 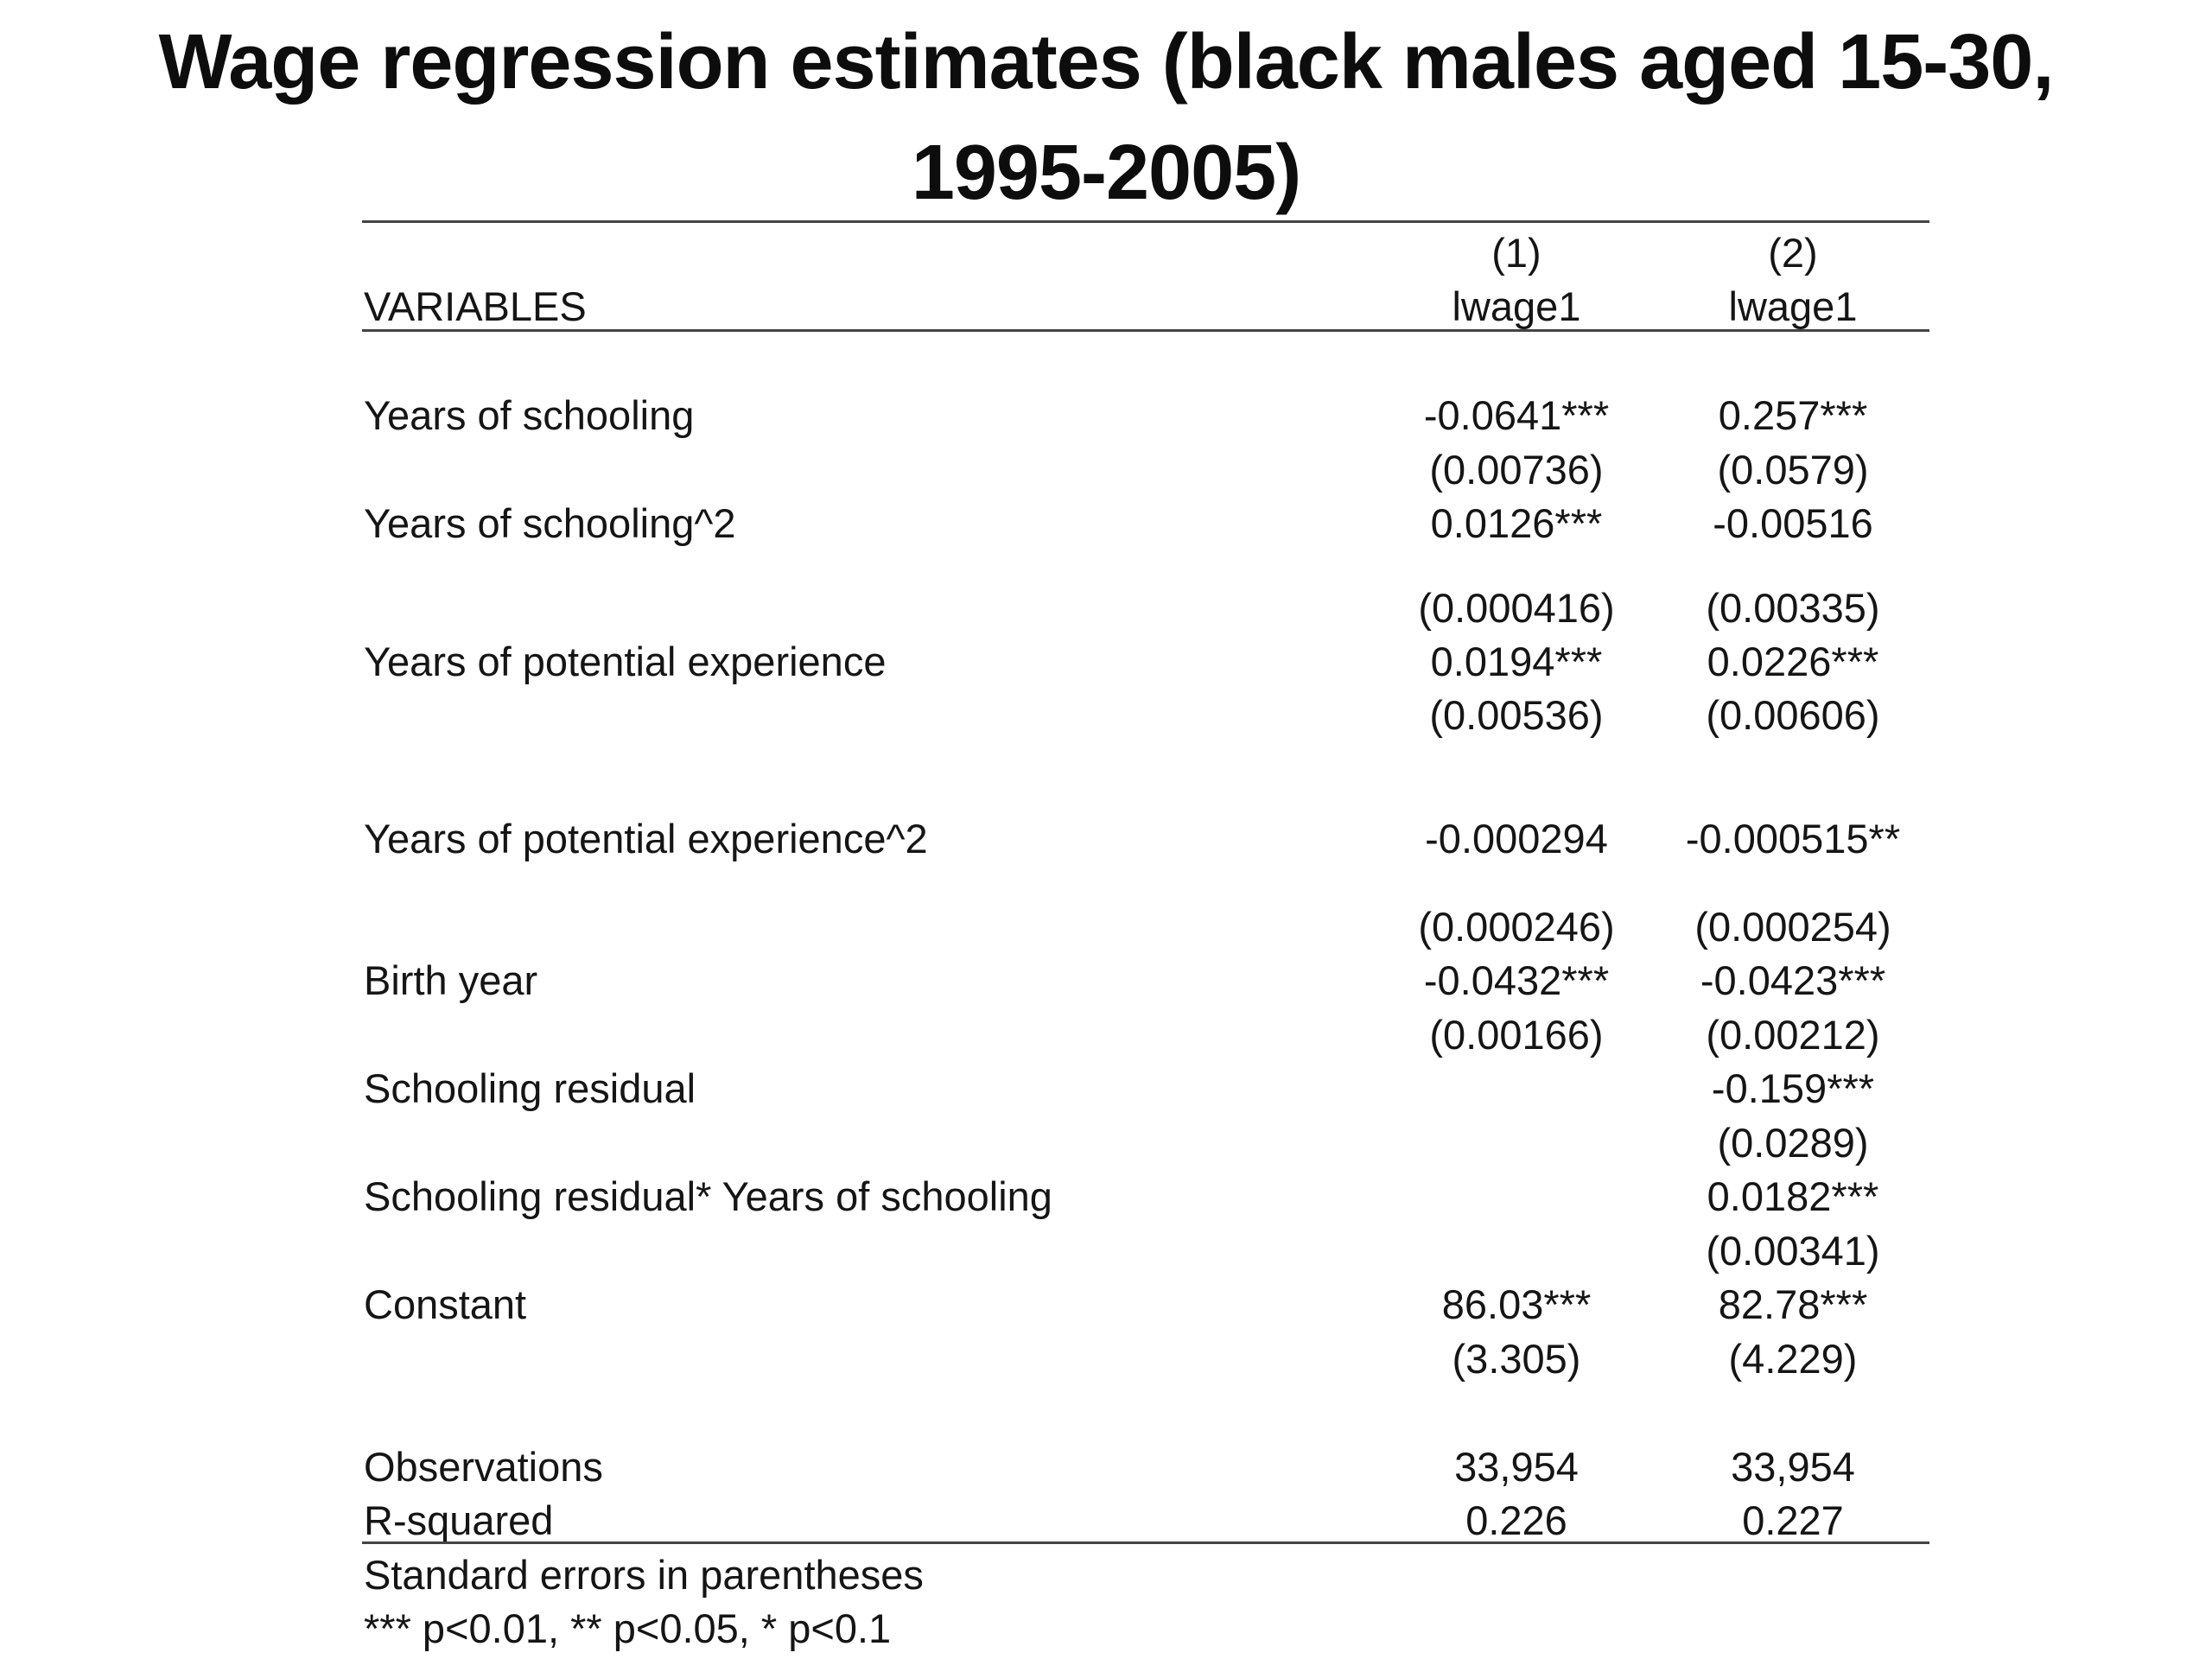 I want to click on coef-cell: 86.03***, so click(x=1516, y=1304).